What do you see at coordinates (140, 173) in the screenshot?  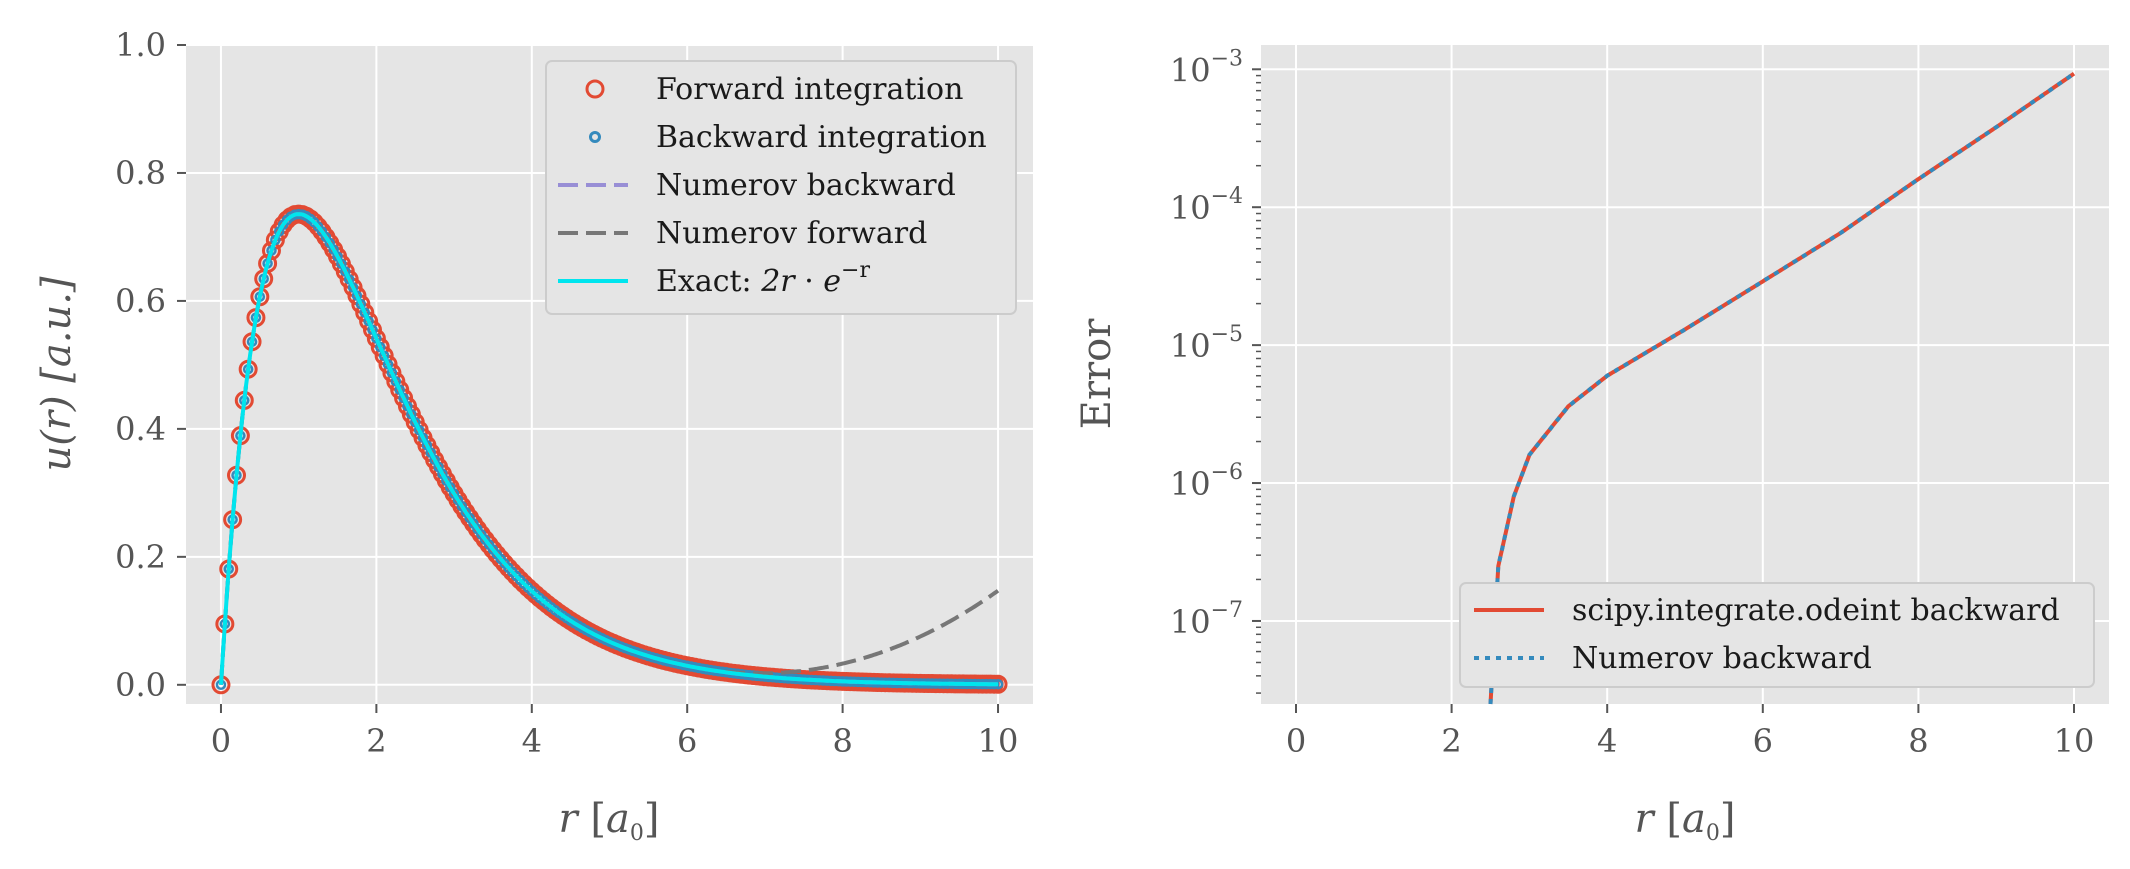 I see `left-ytick-label: 0.8` at bounding box center [140, 173].